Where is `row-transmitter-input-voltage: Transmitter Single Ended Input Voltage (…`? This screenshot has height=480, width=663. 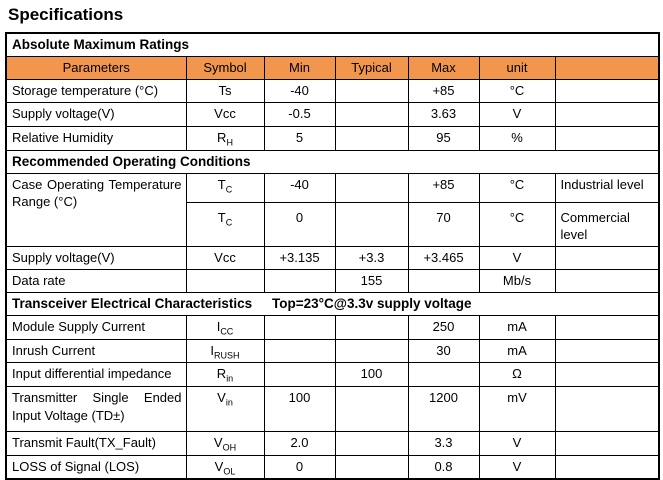
row-transmitter-input-voltage: Transmitter Single Ended Input Voltage (… is located at coordinates (332, 409).